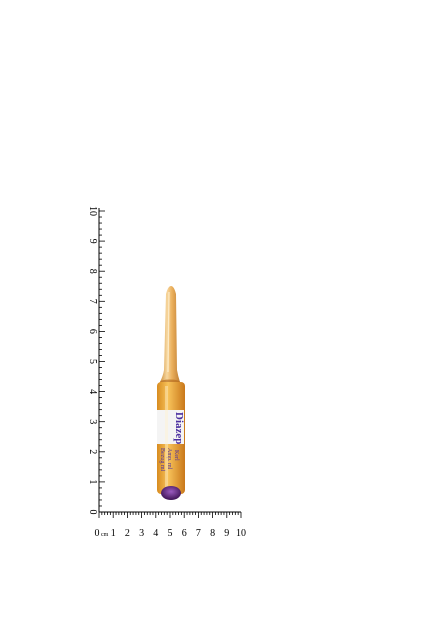 Image resolution: width=425 pixels, height=638 pixels. I want to click on horizontal-ruler-label: 7, so click(198, 533).